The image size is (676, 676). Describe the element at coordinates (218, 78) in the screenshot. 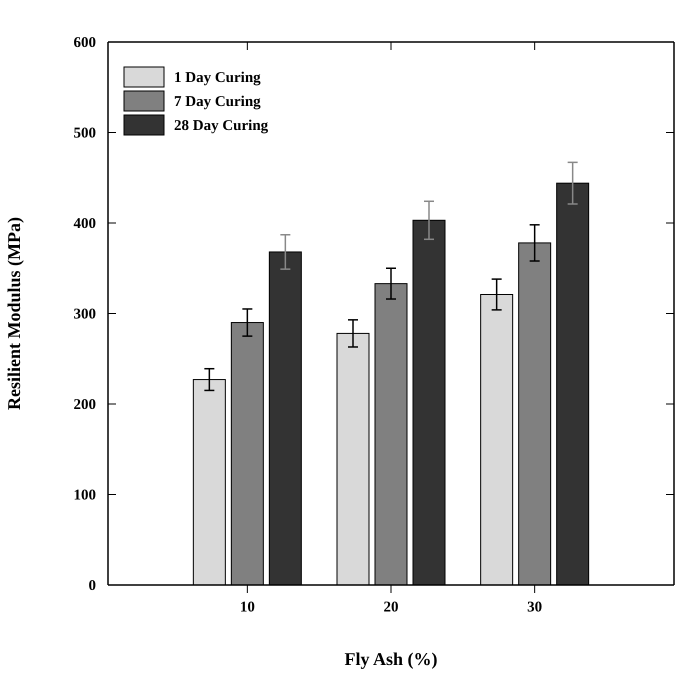

I see `legend-label: 1 Day Curing` at that location.